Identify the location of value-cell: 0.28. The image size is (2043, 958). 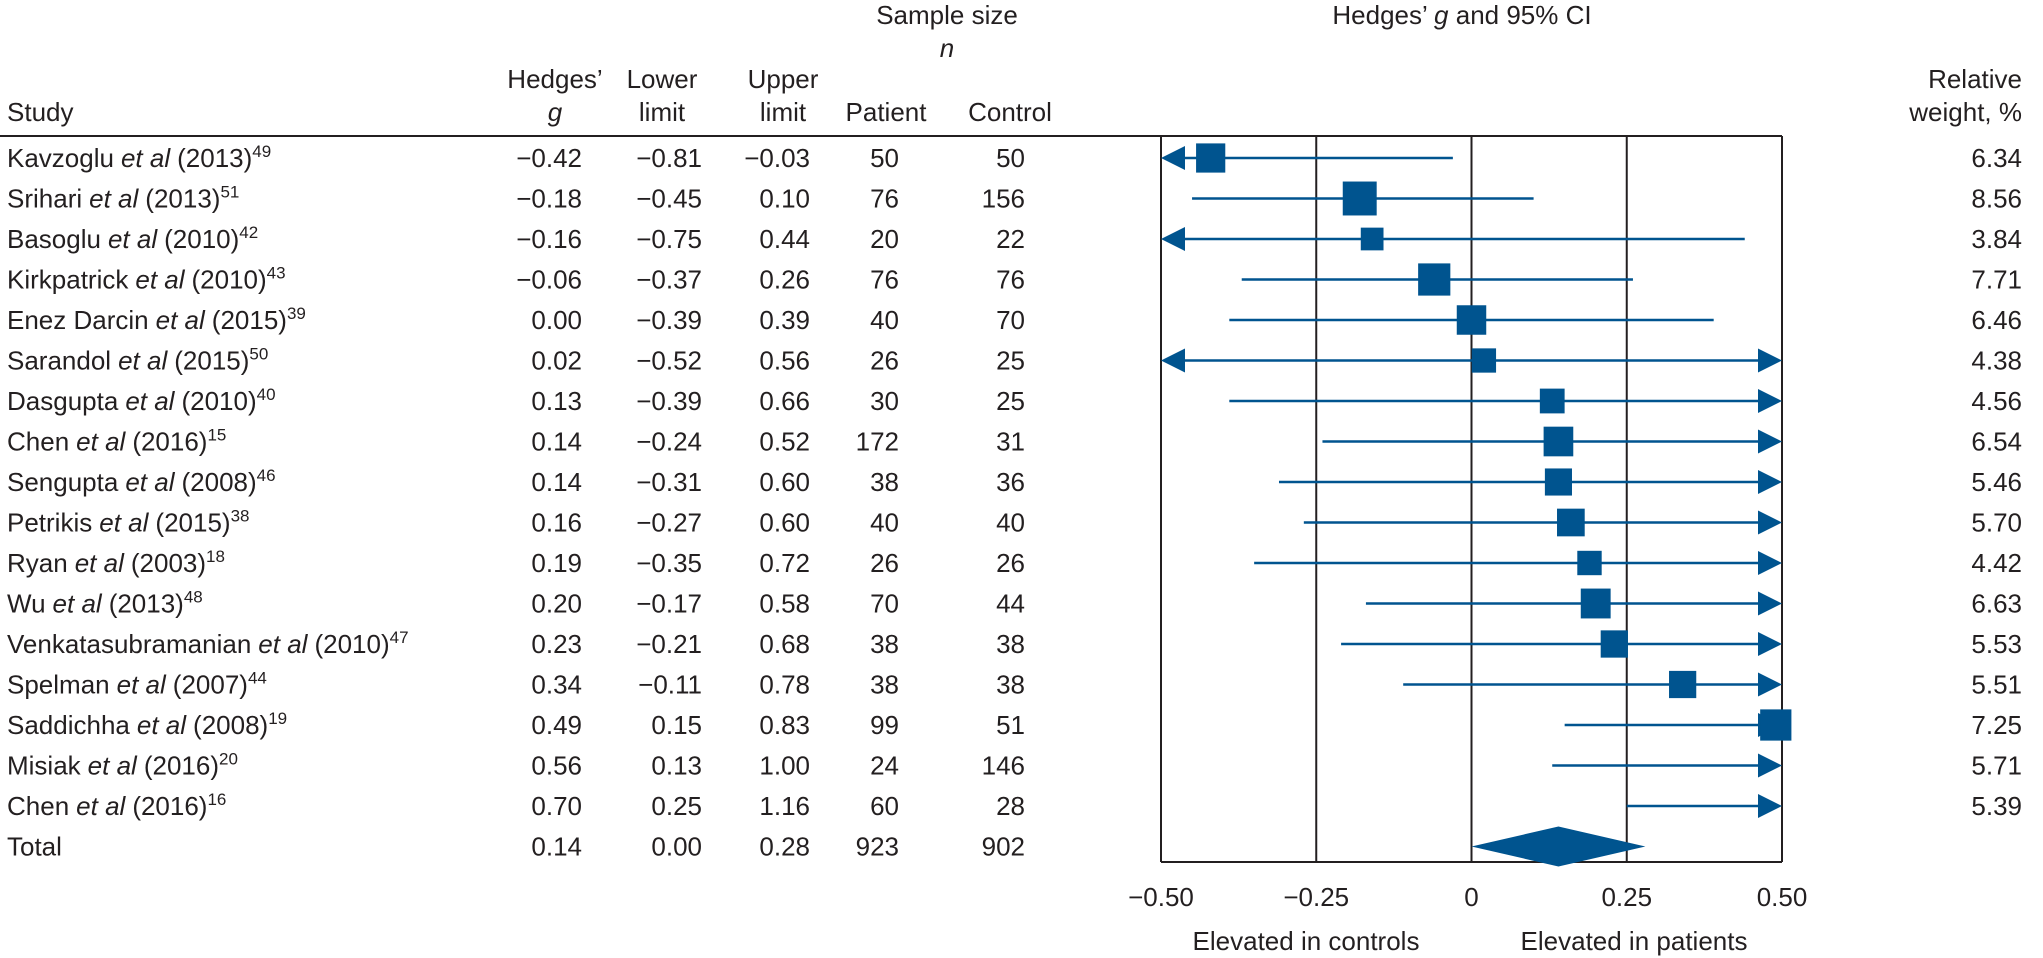
(784, 847).